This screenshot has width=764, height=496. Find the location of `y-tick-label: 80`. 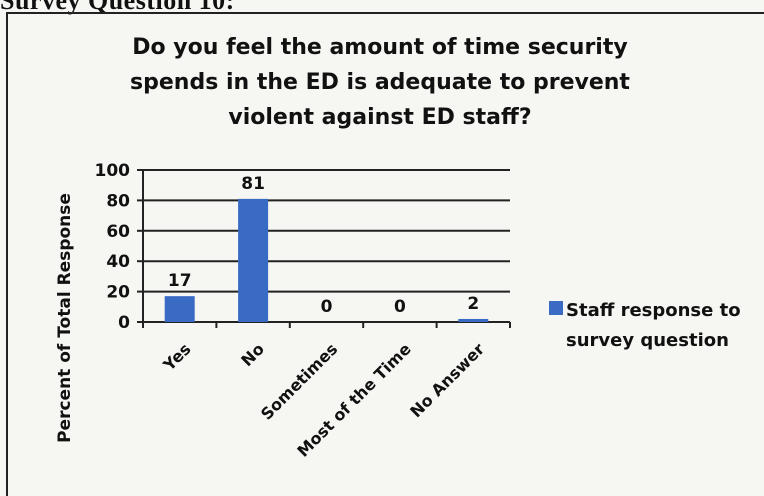

y-tick-label: 80 is located at coordinates (118, 201).